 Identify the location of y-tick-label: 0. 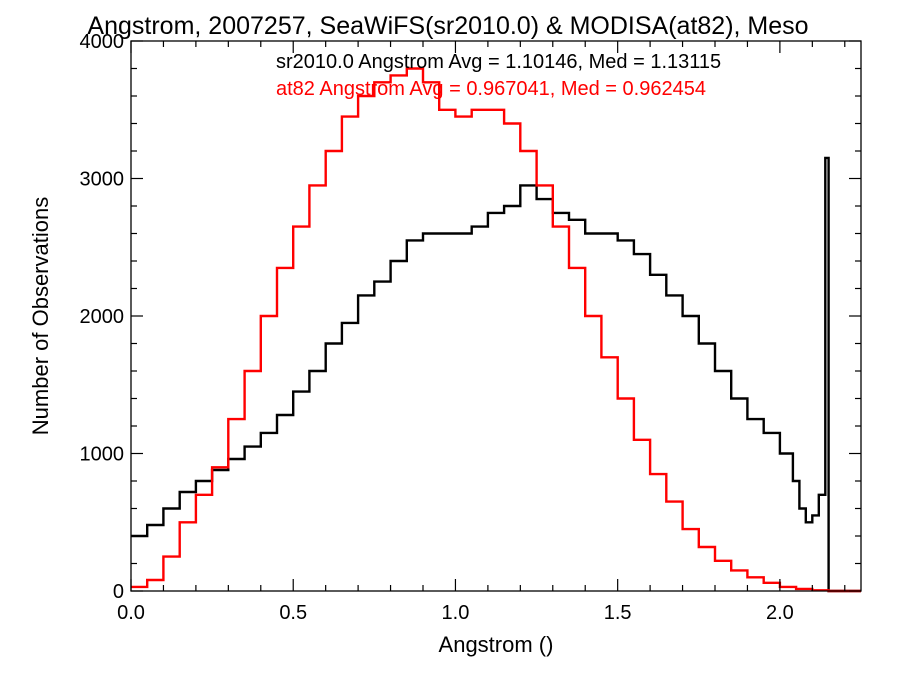
(118, 592).